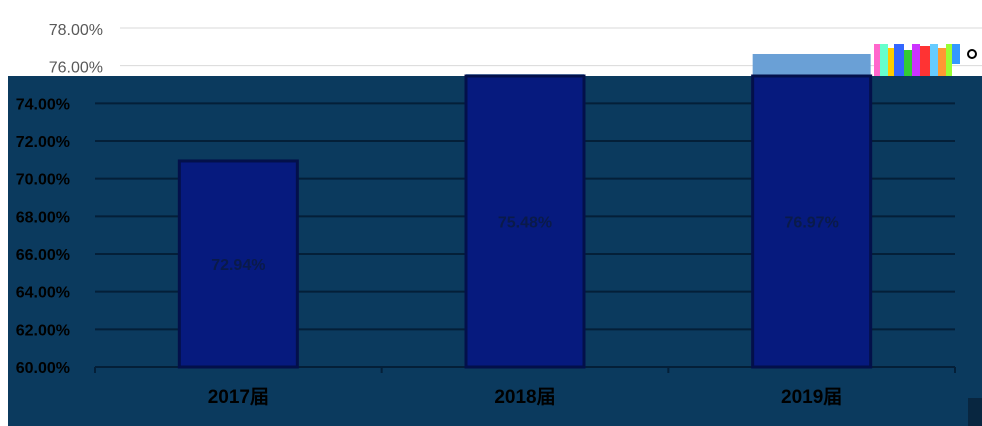 The height and width of the screenshot is (426, 982). What do you see at coordinates (76, 68) in the screenshot?
I see `y-tick-label: 76.00%` at bounding box center [76, 68].